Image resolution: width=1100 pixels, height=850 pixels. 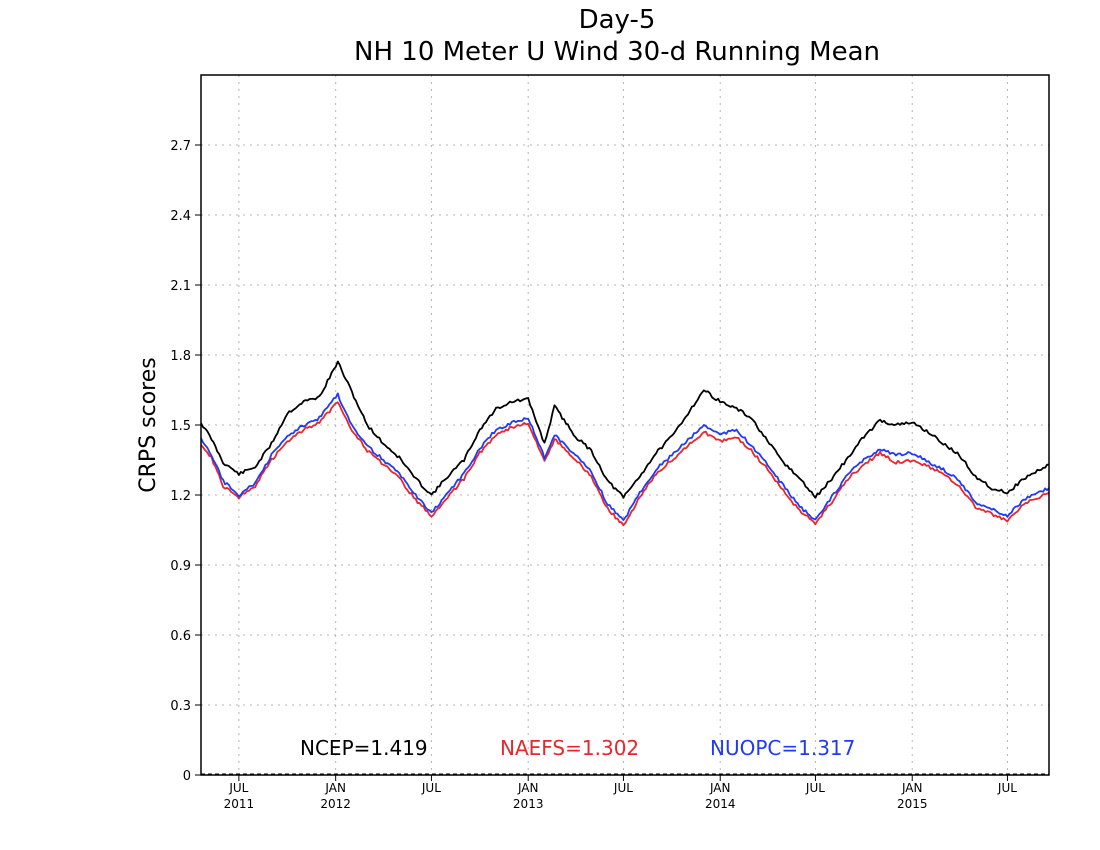 What do you see at coordinates (528, 804) in the screenshot?
I see `x-tick-year-label: 2013` at bounding box center [528, 804].